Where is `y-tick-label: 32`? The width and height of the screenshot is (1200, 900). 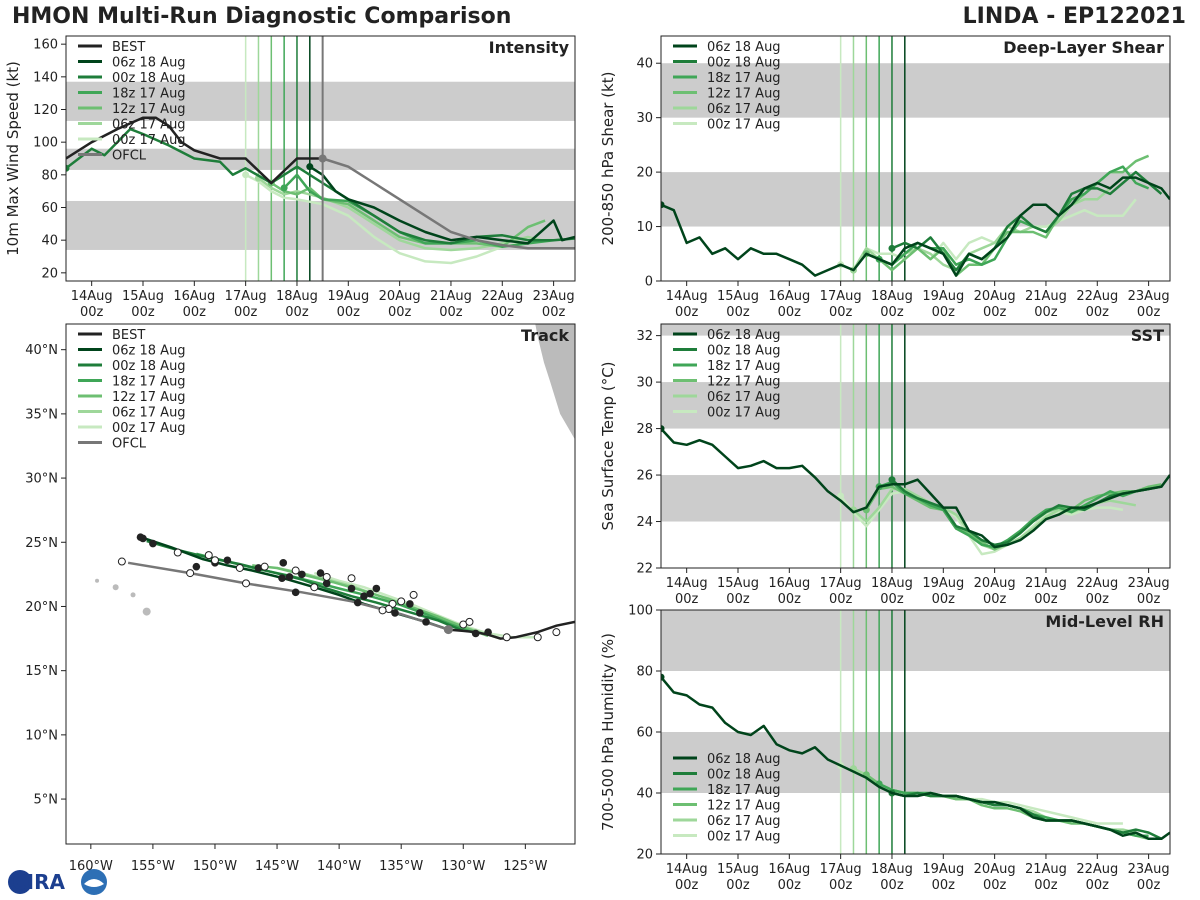 y-tick-label: 32 is located at coordinates (644, 336).